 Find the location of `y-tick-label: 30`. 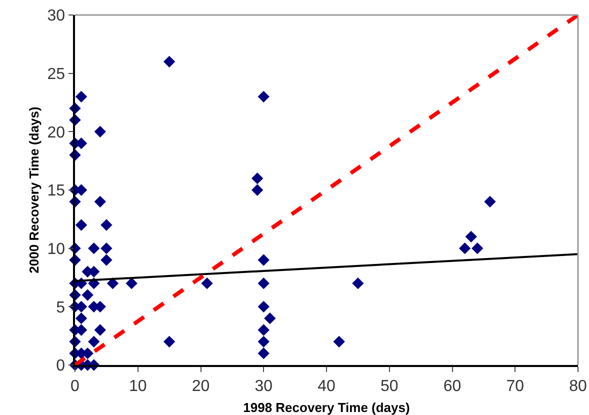

y-tick-label: 30 is located at coordinates (56, 16).